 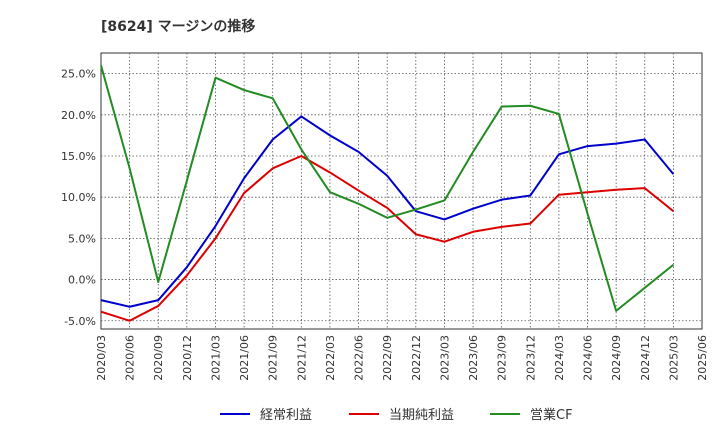 I want to click on x-tick-label: 2021/03, so click(x=215, y=358).